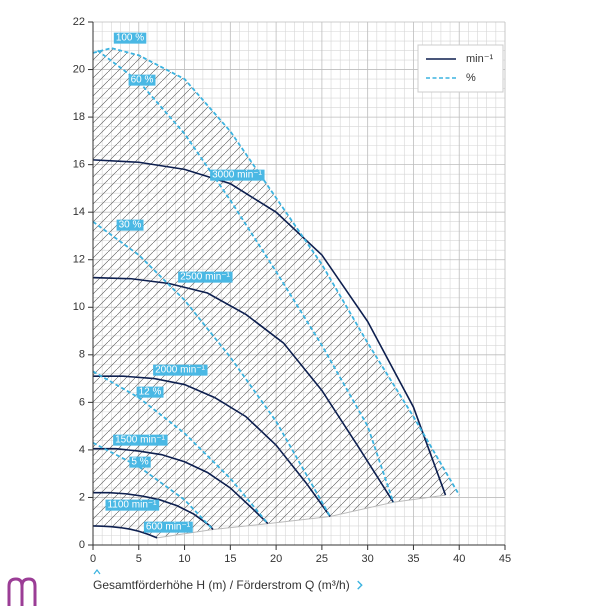  I want to click on curve-label: 1500 min⁻¹, so click(140, 440).